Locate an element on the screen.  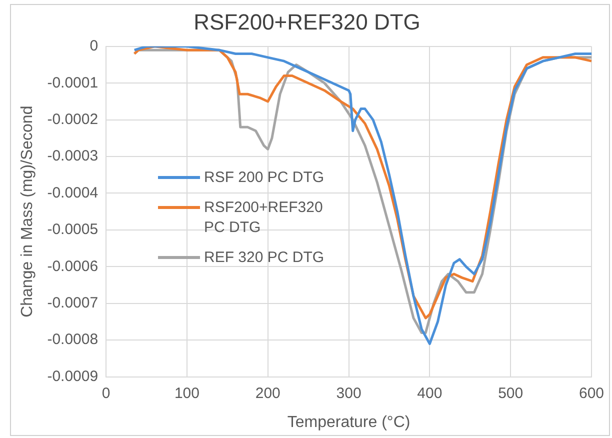
y-tick-label: -0.0006 is located at coordinates (72, 266).